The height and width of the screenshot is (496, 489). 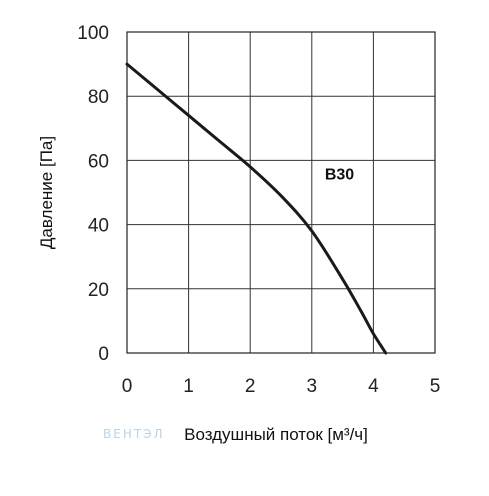 I want to click on y-tick-label: 80, so click(x=98, y=97).